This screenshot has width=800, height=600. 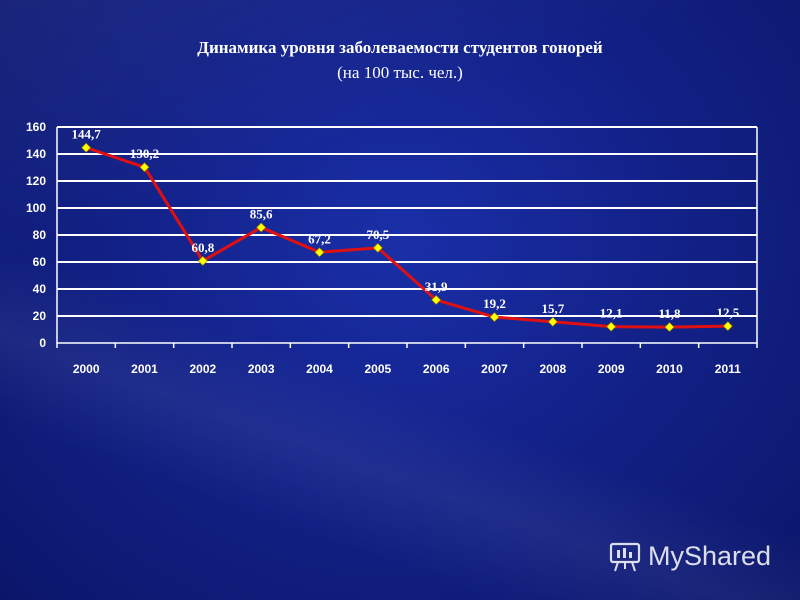 I want to click on x-tick-label: 2008, so click(x=552, y=369).